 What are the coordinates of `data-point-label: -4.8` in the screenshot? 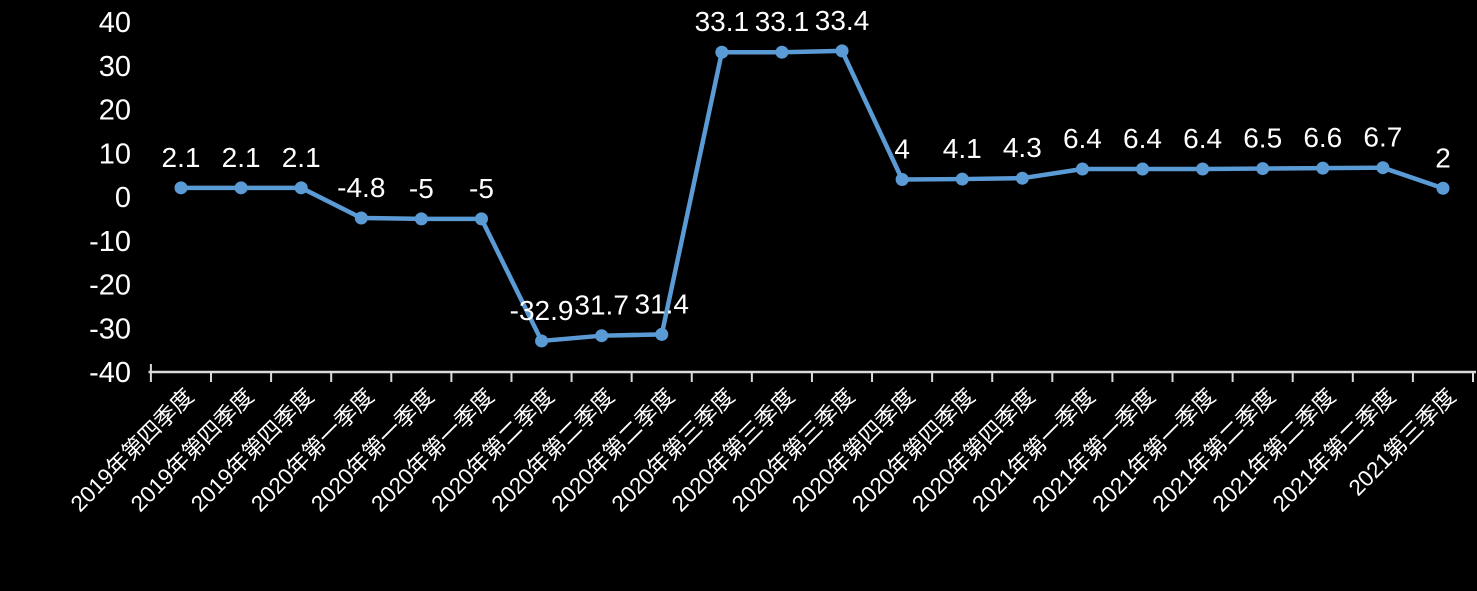 It's located at (361, 187).